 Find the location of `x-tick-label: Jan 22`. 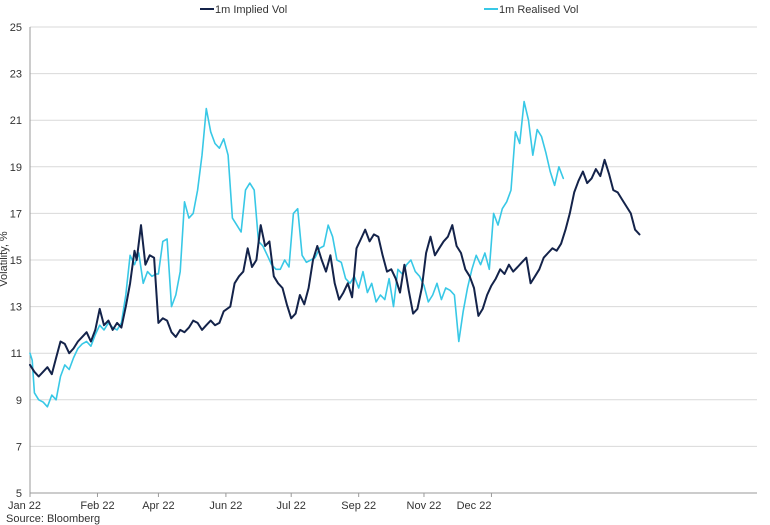

x-tick-label: Jan 22 is located at coordinates (24, 506).